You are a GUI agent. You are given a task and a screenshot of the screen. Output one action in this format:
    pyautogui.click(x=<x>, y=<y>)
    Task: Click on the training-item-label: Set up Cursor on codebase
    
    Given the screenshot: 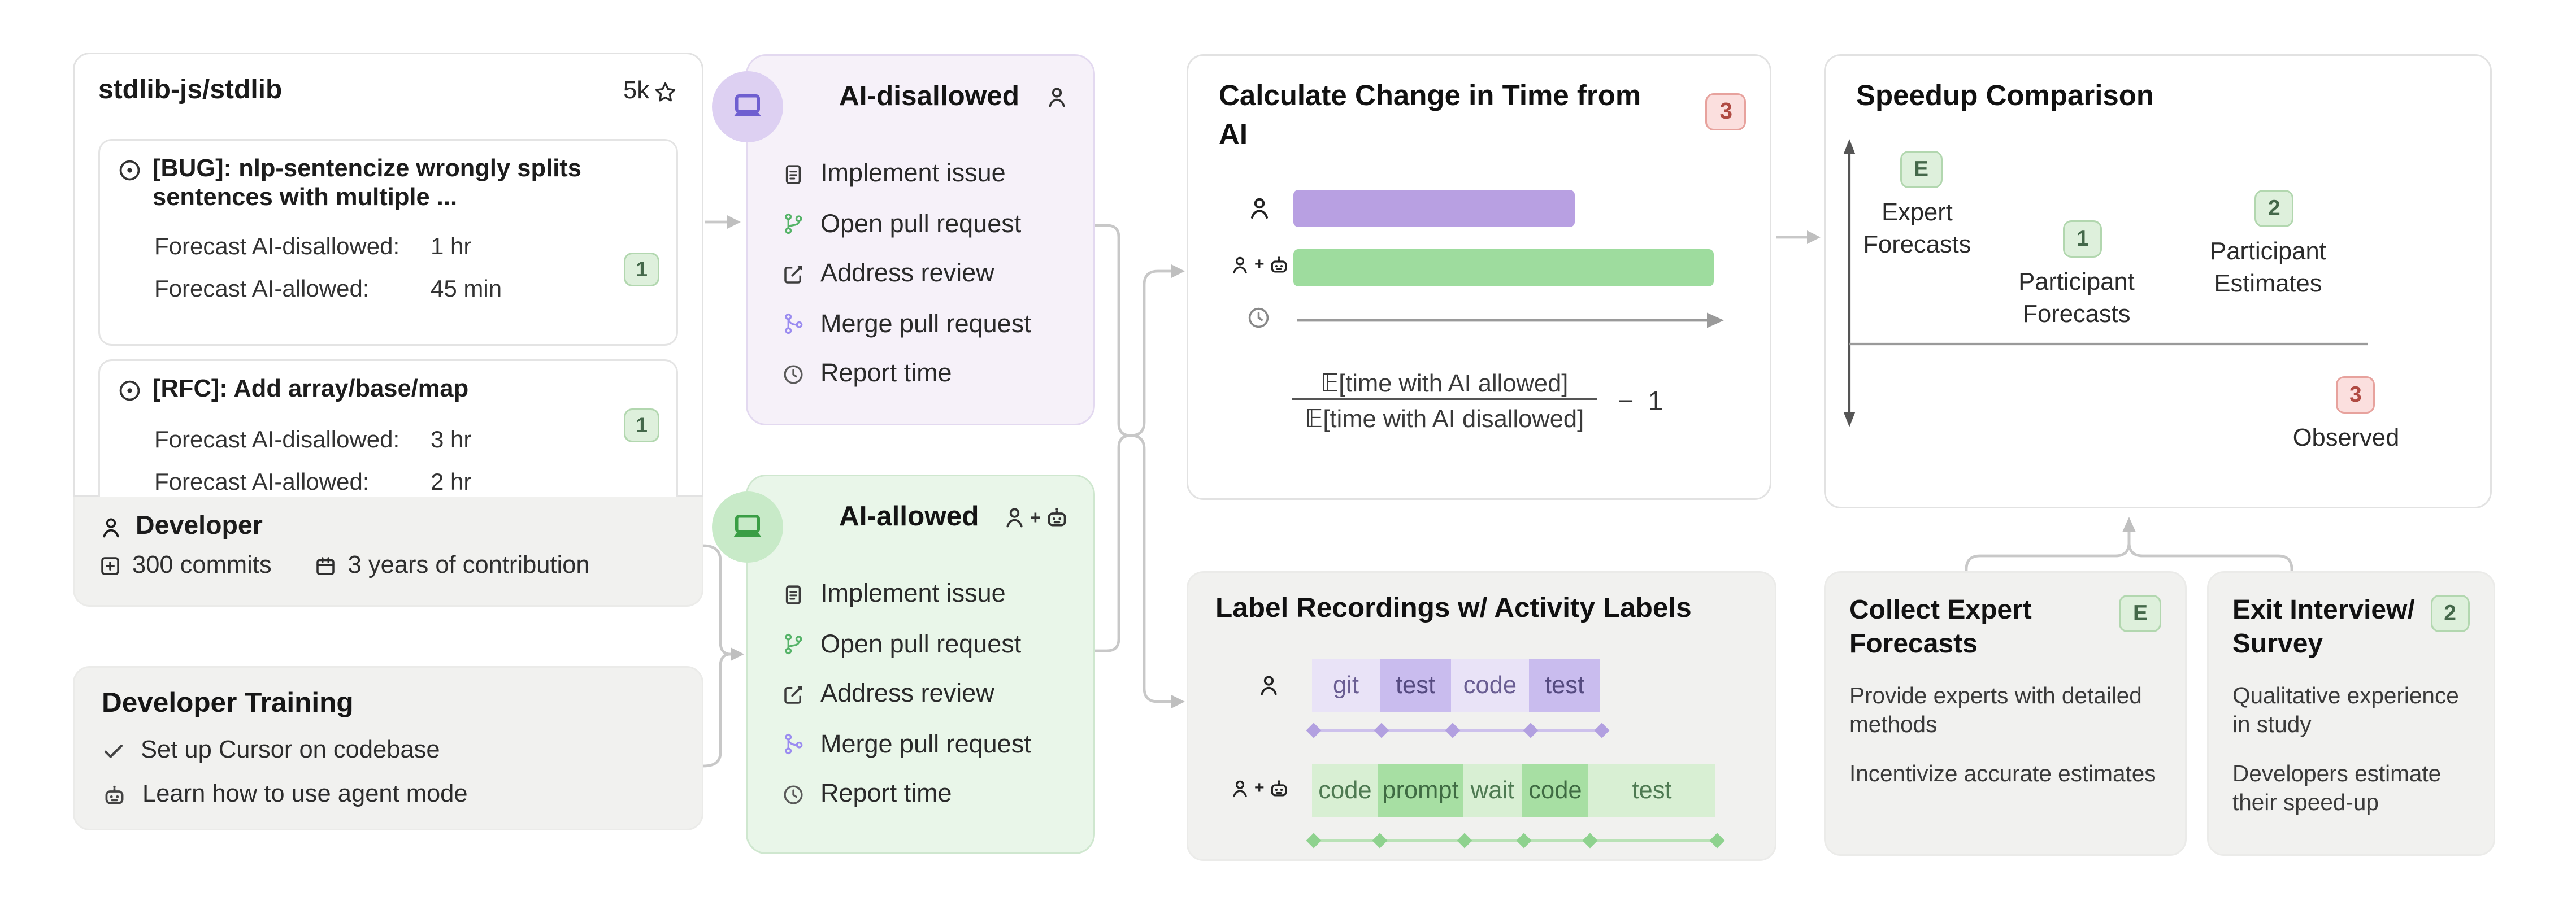 What is the action you would take?
    pyautogui.click(x=290, y=750)
    